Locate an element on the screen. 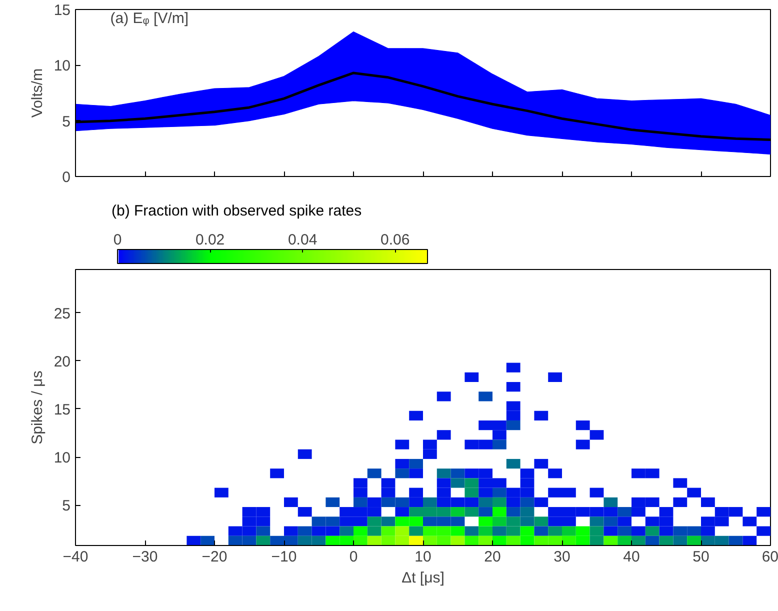 Image resolution: width=778 pixels, height=611 pixels. y-axis-title: Spikes / μs is located at coordinates (37, 407).